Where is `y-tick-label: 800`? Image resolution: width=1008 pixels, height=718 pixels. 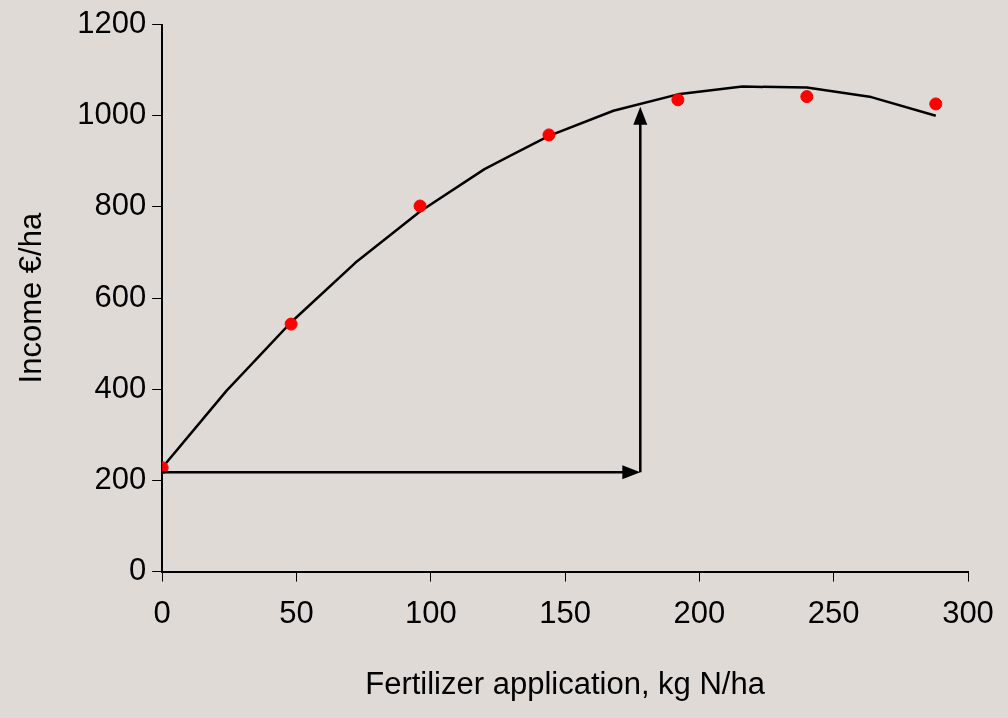 y-tick-label: 800 is located at coordinates (120, 205).